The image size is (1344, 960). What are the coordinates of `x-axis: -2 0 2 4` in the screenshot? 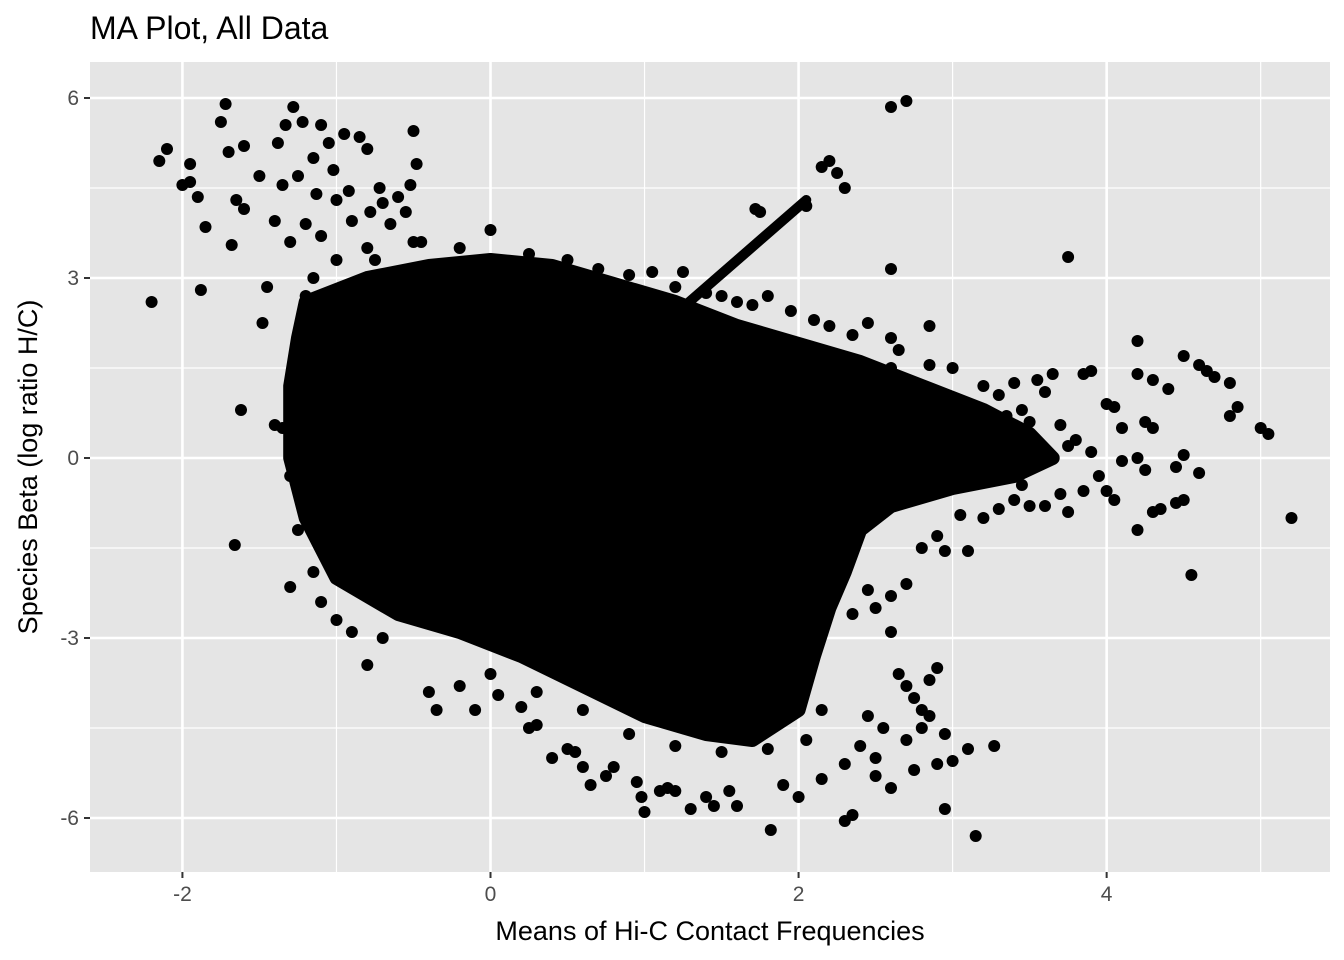 It's located at (643, 889).